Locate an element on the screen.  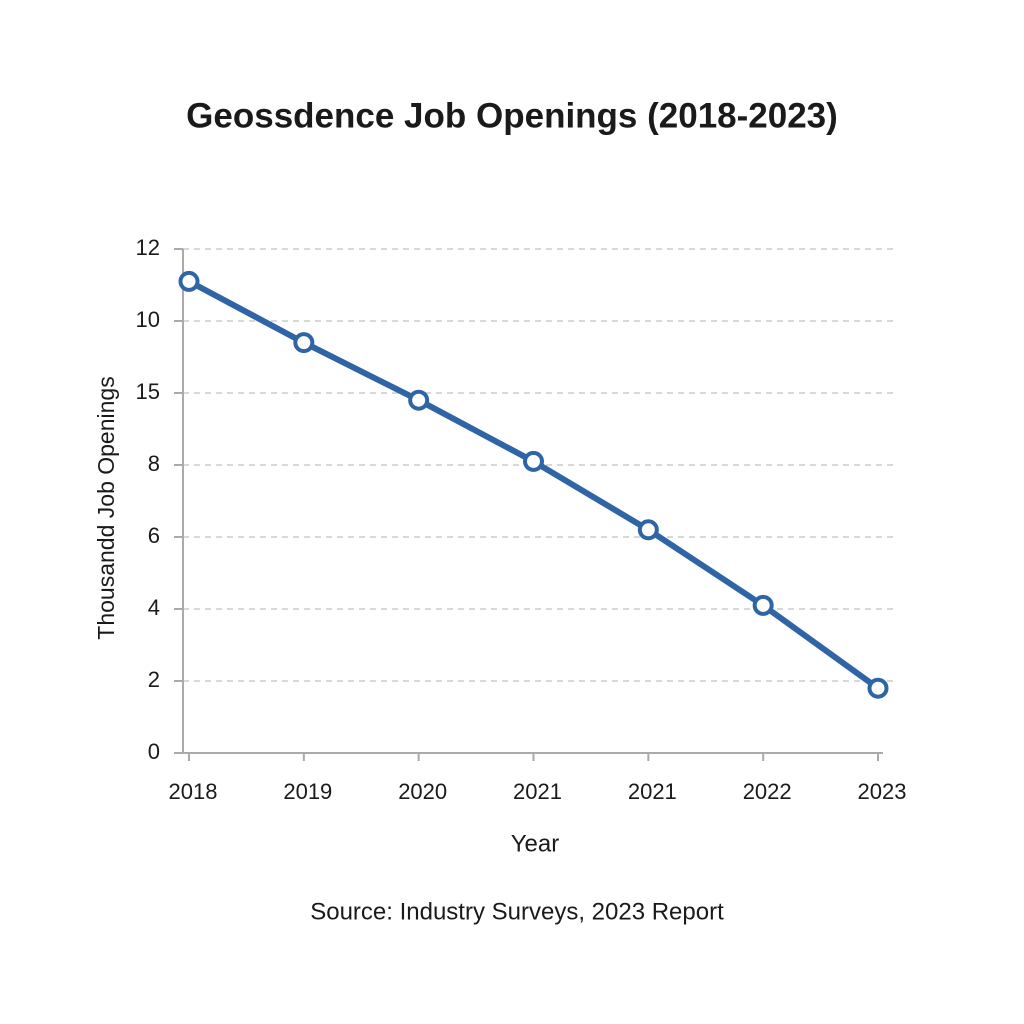
y-tick-label: 0 is located at coordinates (154, 751).